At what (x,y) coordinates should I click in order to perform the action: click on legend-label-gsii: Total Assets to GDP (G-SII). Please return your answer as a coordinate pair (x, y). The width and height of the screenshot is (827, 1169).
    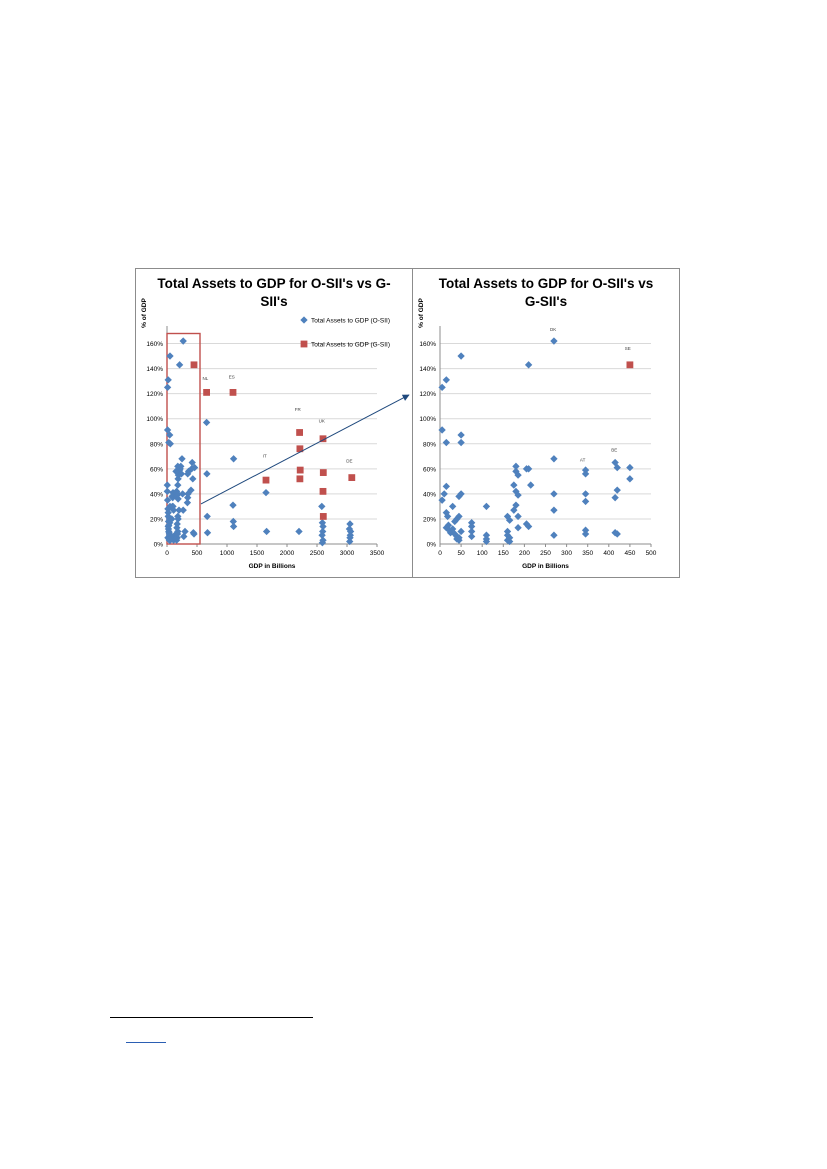
    Looking at the image, I should click on (350, 345).